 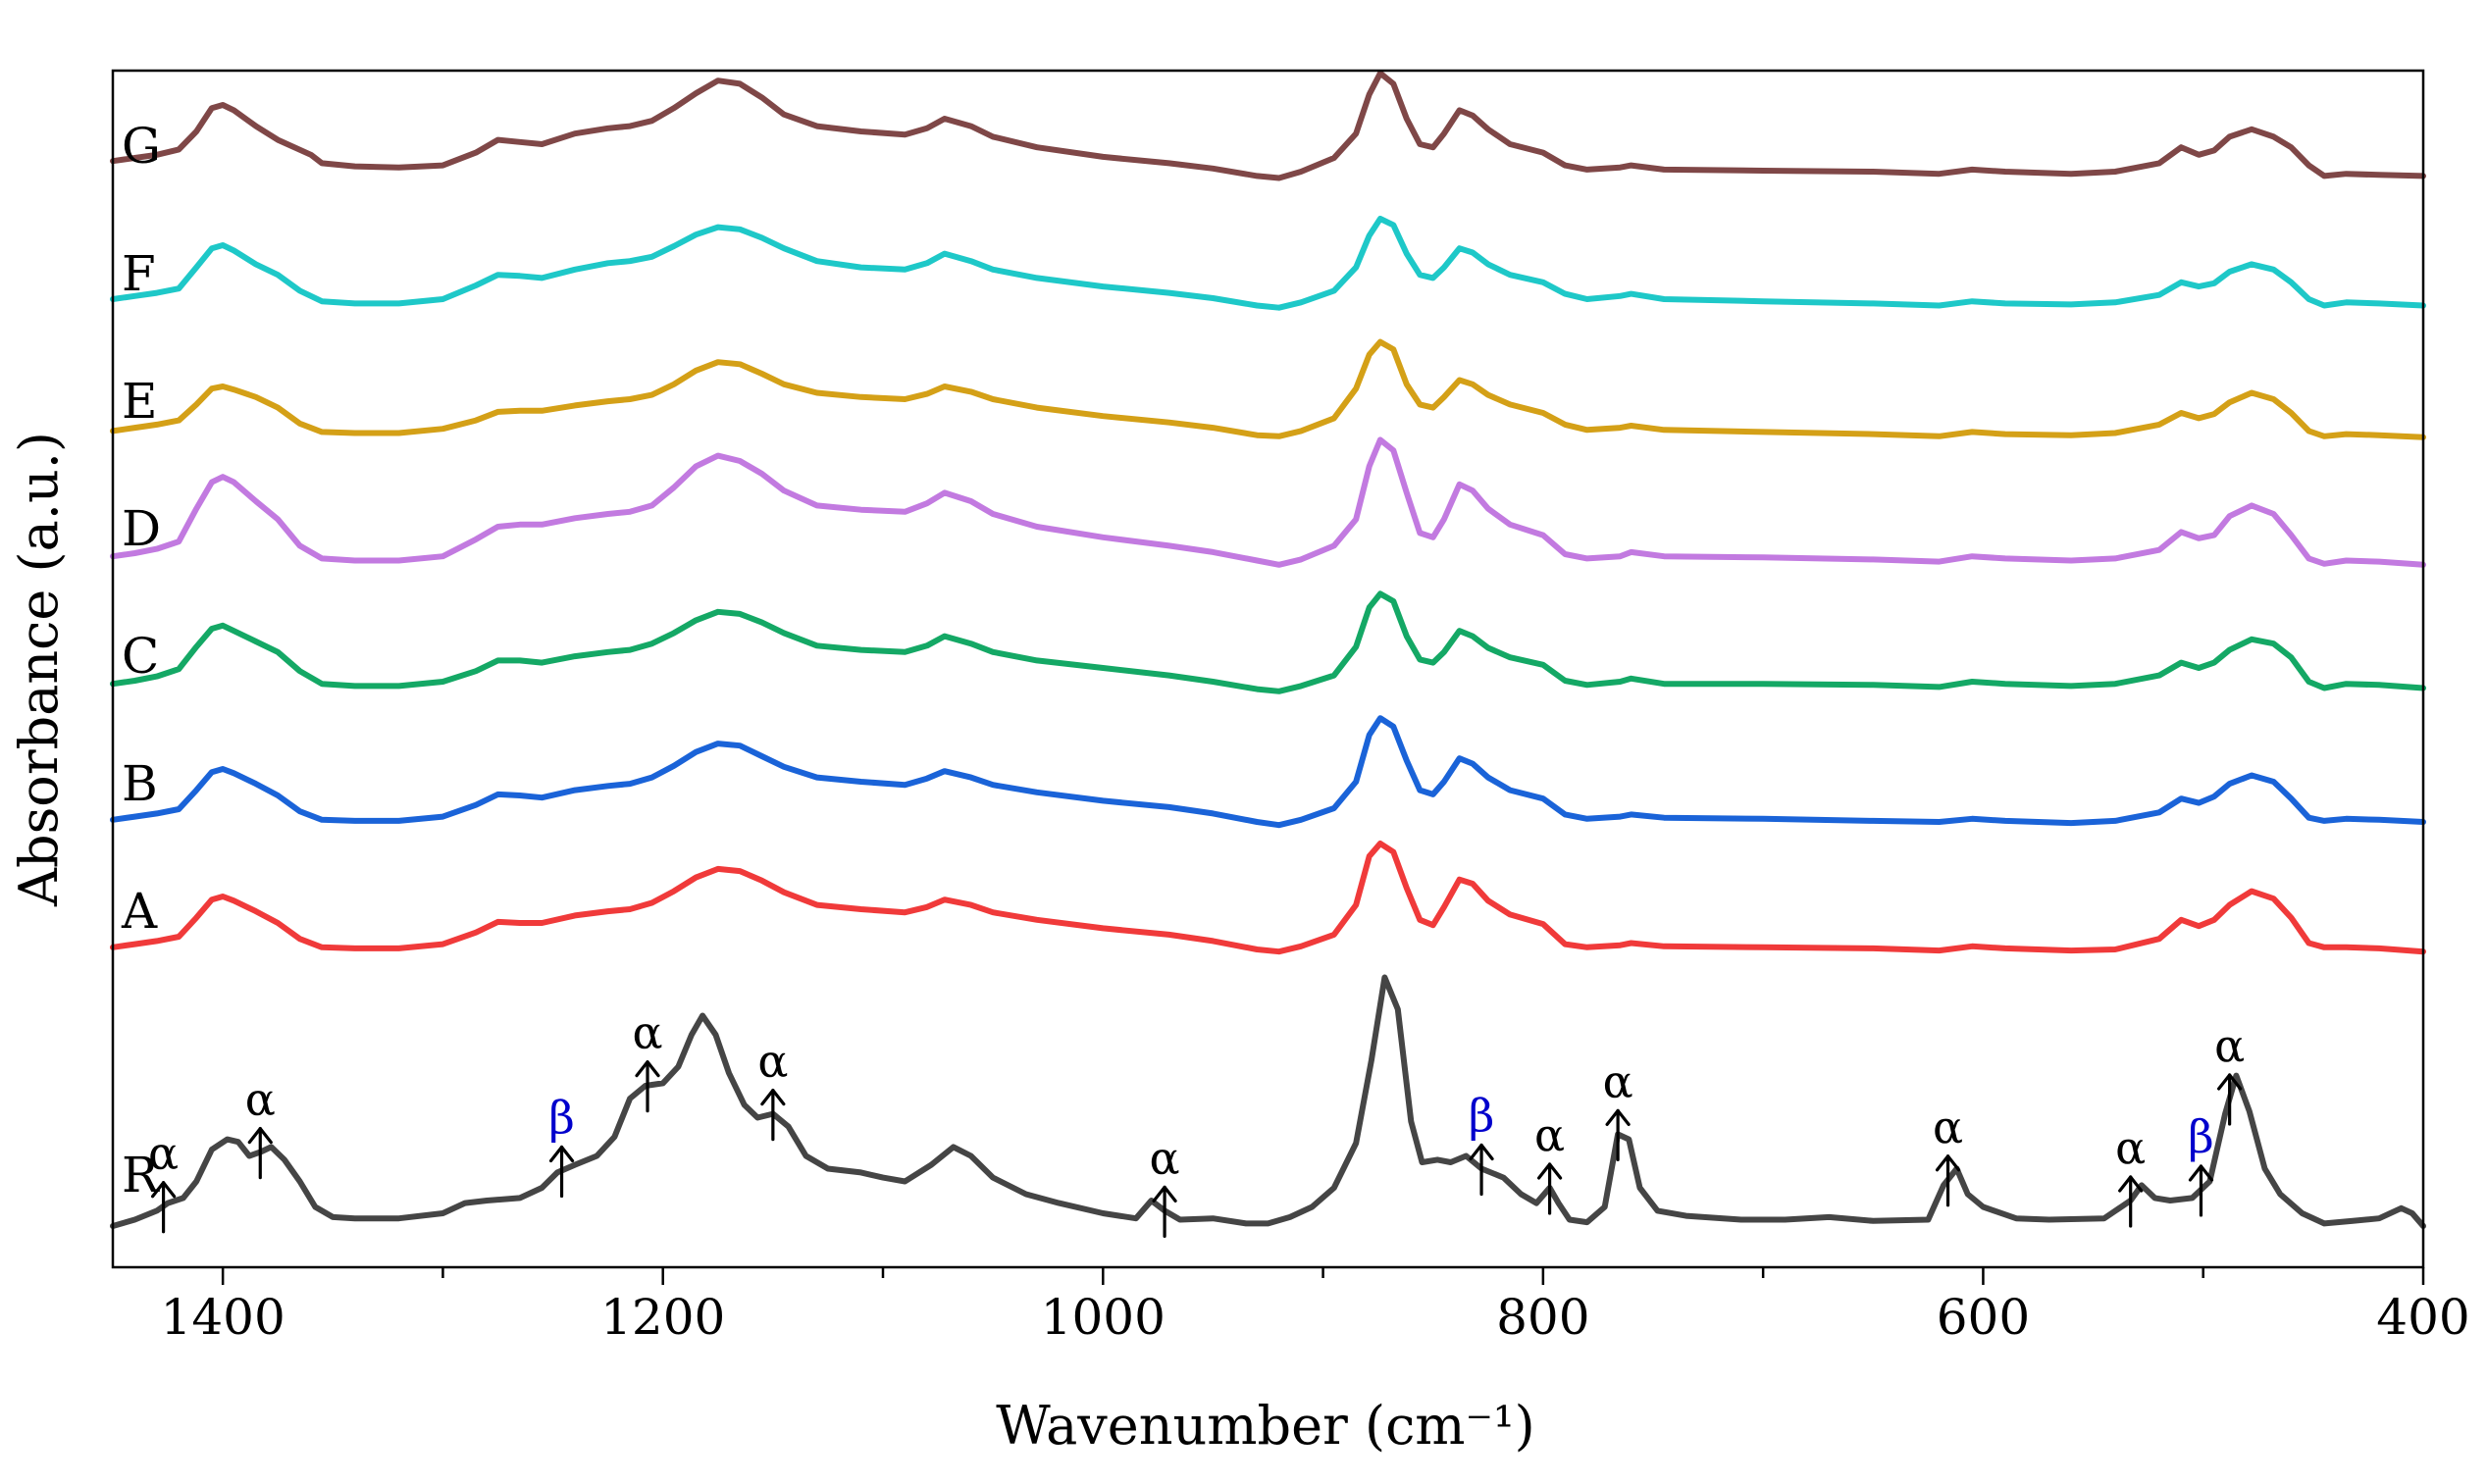 I want to click on x-tick-label: 1000, so click(x=1103, y=1318).